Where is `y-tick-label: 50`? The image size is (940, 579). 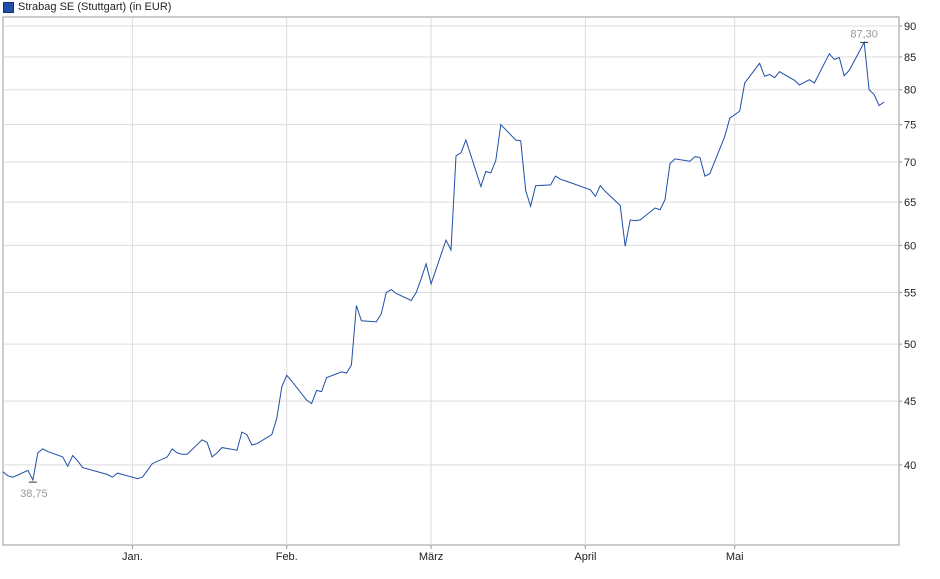 y-tick-label: 50 is located at coordinates (910, 345).